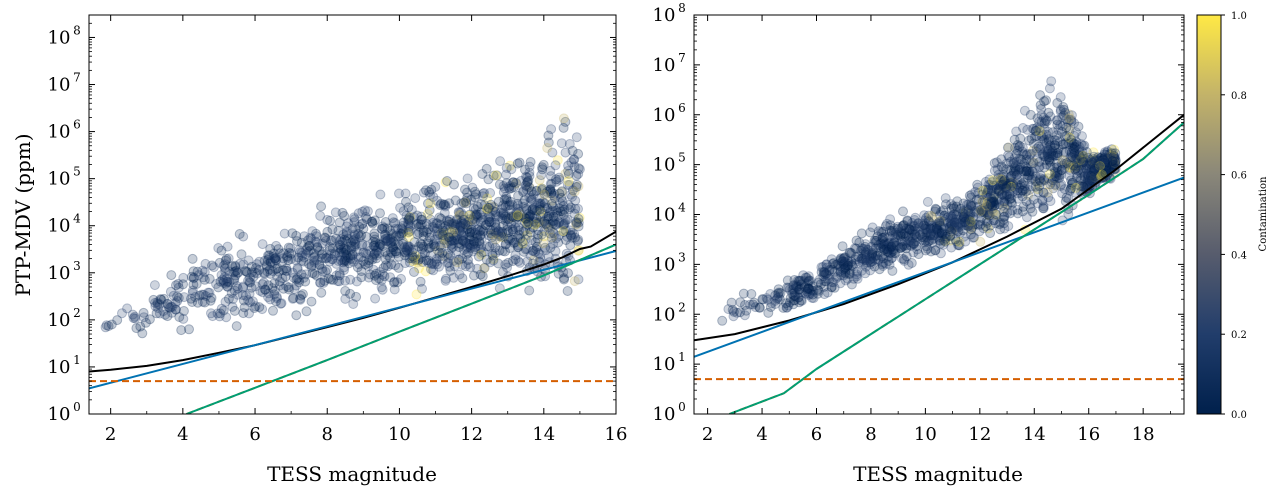 The width and height of the screenshot is (1278, 495). Describe the element at coordinates (401, 328) in the screenshot. I see `series-line-model-green-` at that location.